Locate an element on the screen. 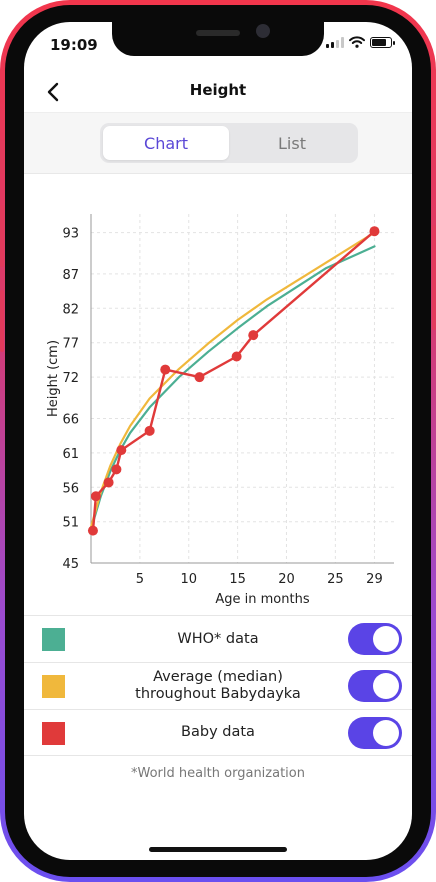 Image resolution: width=436 pixels, height=882 pixels. tab-chart: Chart is located at coordinates (166, 143).